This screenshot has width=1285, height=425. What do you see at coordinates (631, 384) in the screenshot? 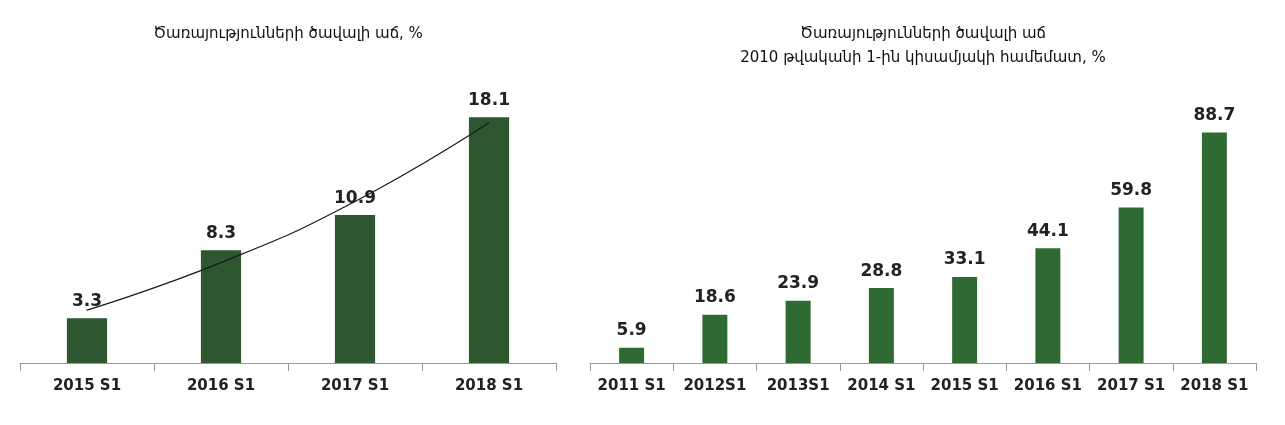
I see `x-tick-label: 2011 S1` at bounding box center [631, 384].